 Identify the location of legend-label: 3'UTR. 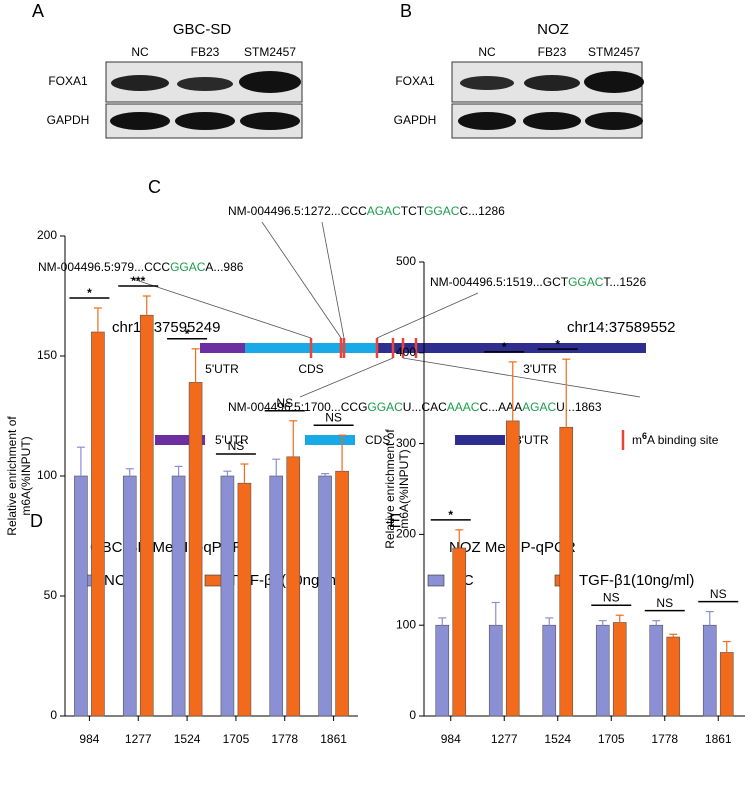
(532, 440).